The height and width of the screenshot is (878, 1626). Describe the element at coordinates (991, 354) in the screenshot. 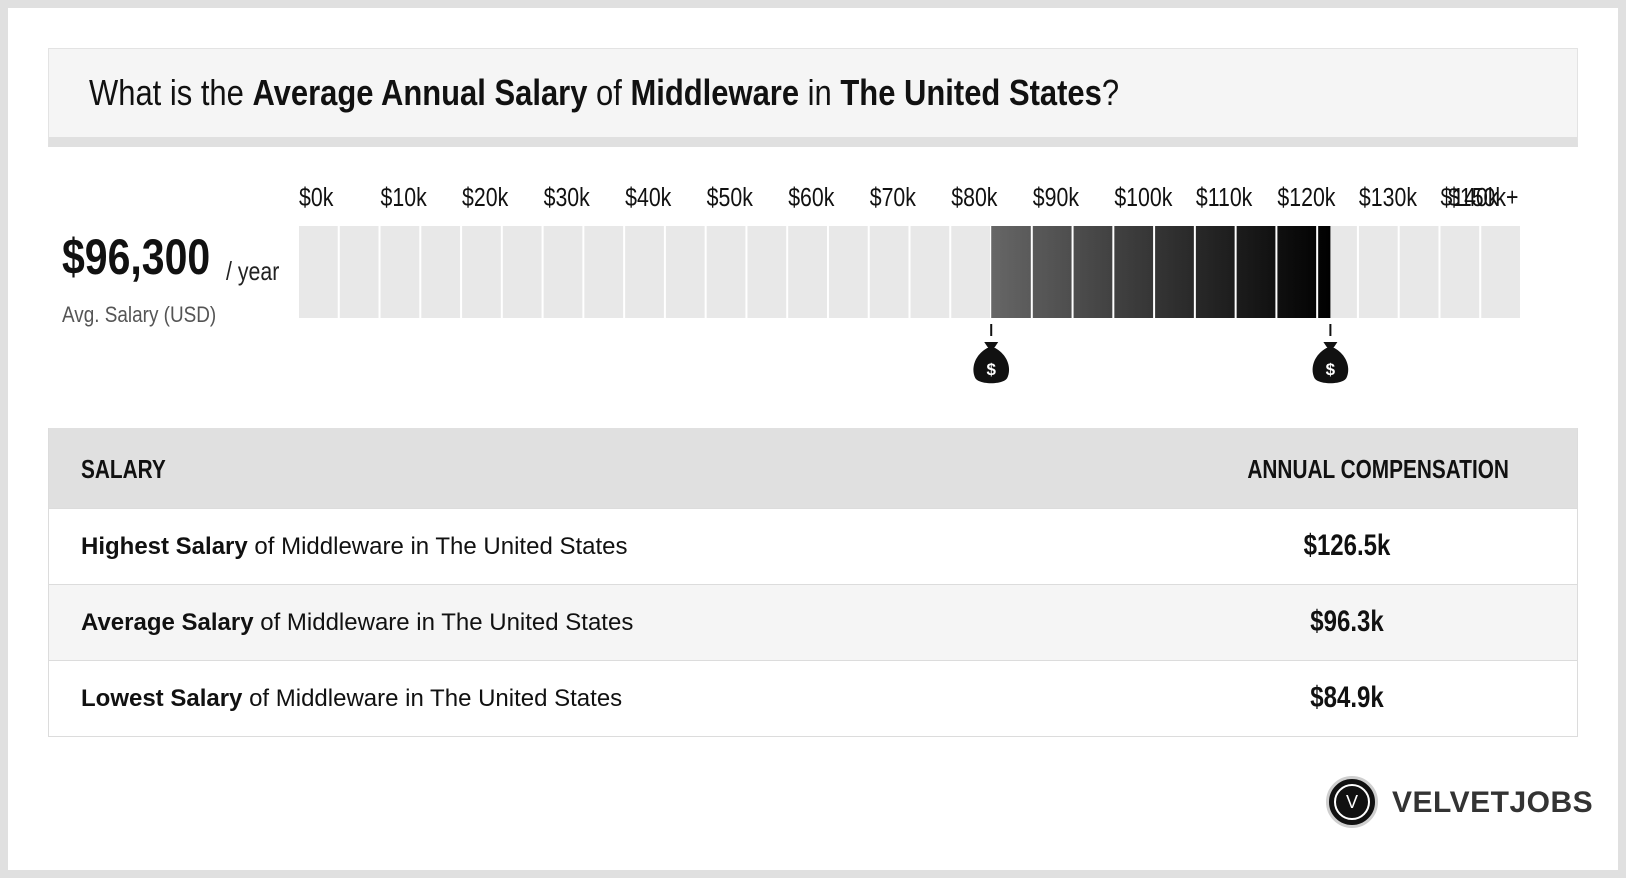

I see `low-marker-money-bag-icon: $` at that location.